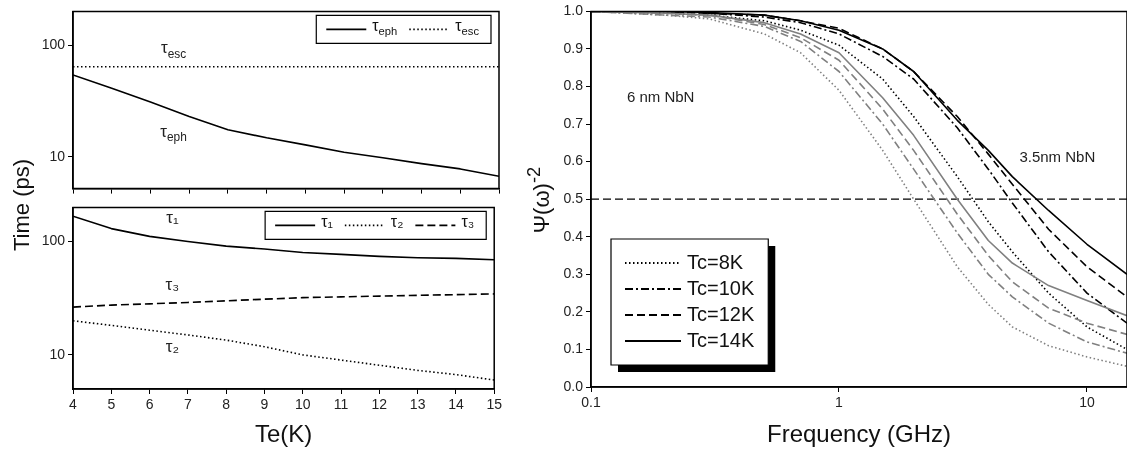 The height and width of the screenshot is (454, 1127). Describe the element at coordinates (264, 404) in the screenshot. I see `x-tick-label: 9` at that location.